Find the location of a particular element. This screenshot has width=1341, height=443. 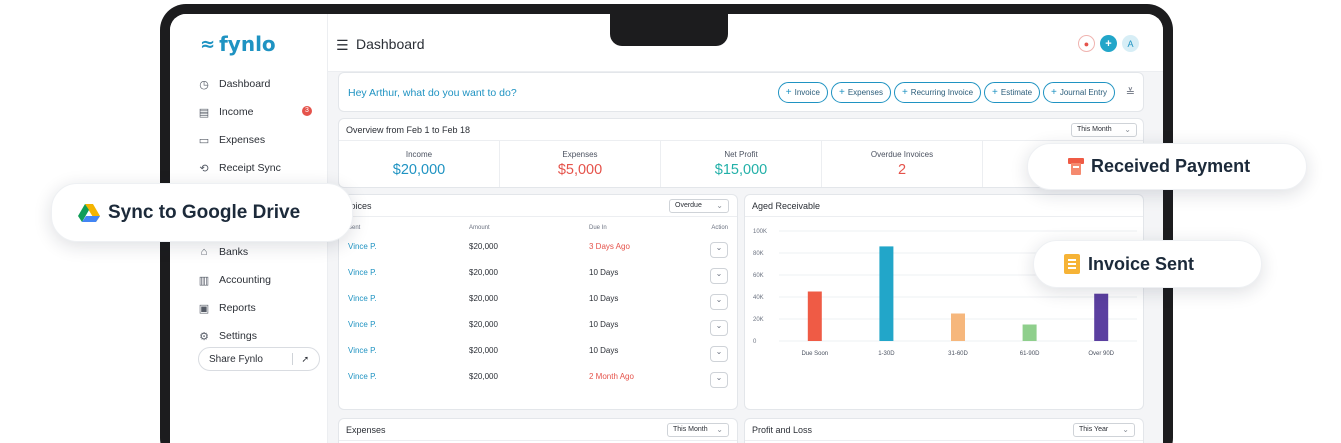

sidebar-item-label: Receipt Sync is located at coordinates (250, 168).